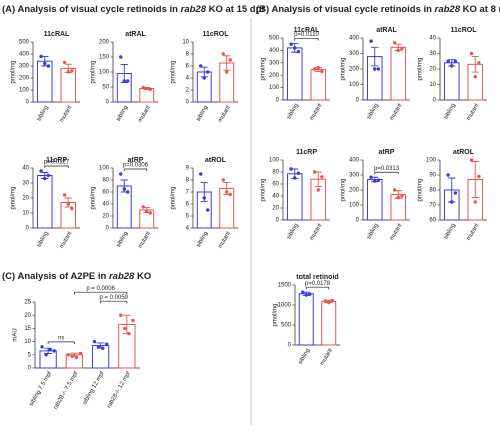 The image size is (500, 431). I want to click on y-tick-label: 8, so click(188, 181).